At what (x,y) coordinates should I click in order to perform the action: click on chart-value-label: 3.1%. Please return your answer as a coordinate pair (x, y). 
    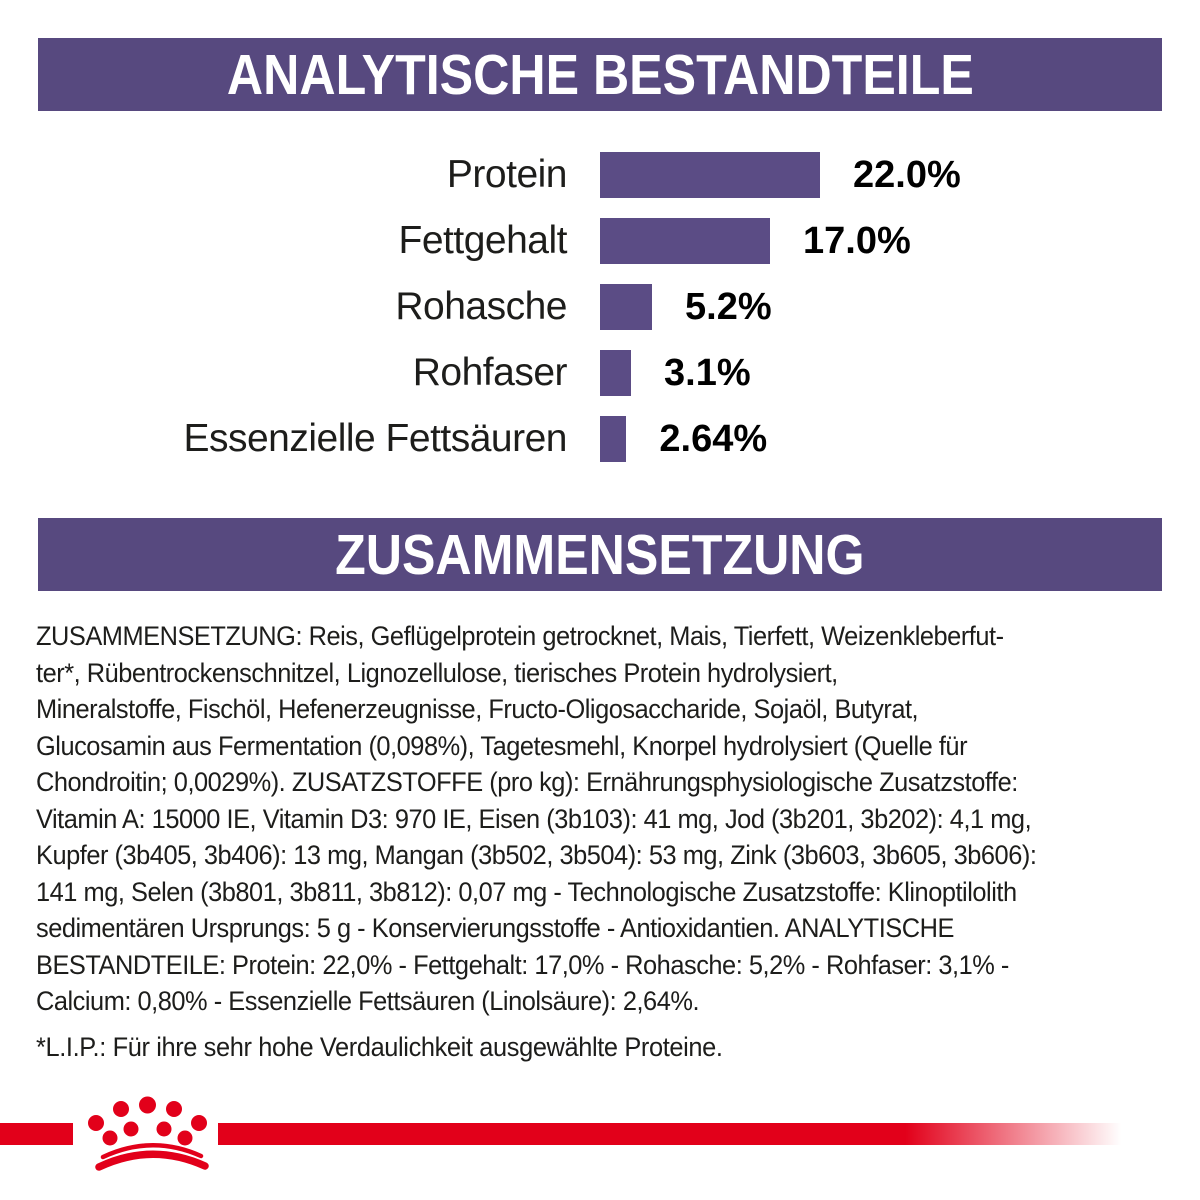
    Looking at the image, I should click on (707, 372).